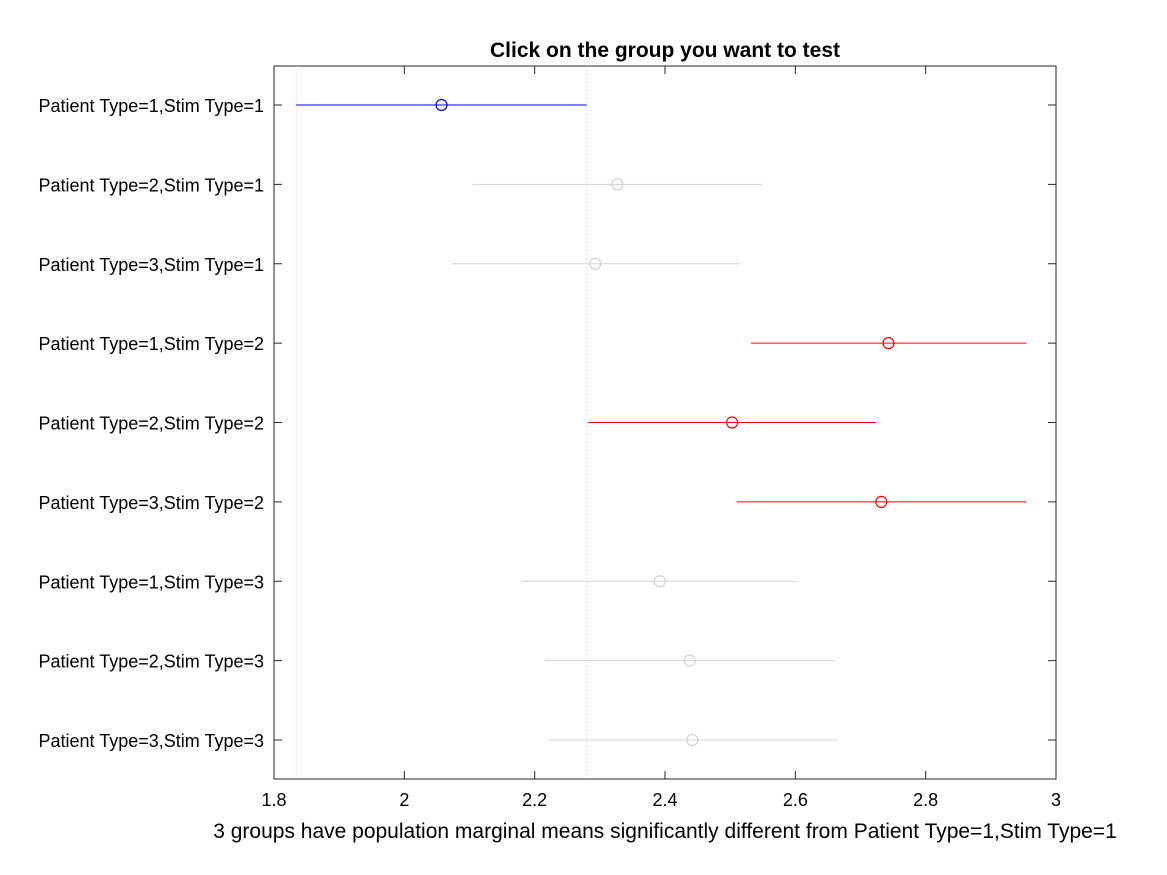 This screenshot has width=1167, height=875. I want to click on x-tick-label: 2.2, so click(534, 800).